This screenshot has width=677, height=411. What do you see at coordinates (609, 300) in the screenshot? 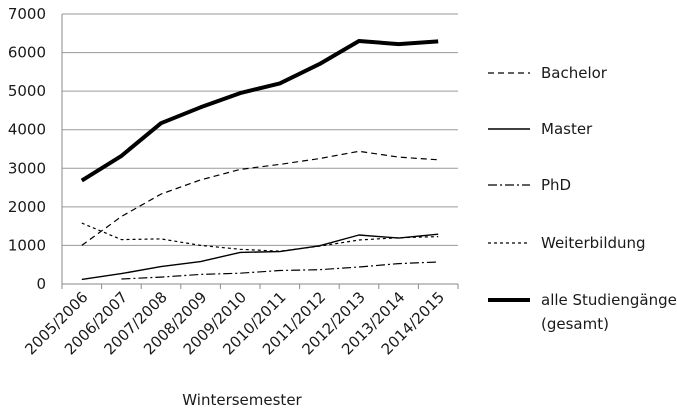
I see `legend-label: alle Studiengänge` at bounding box center [609, 300].